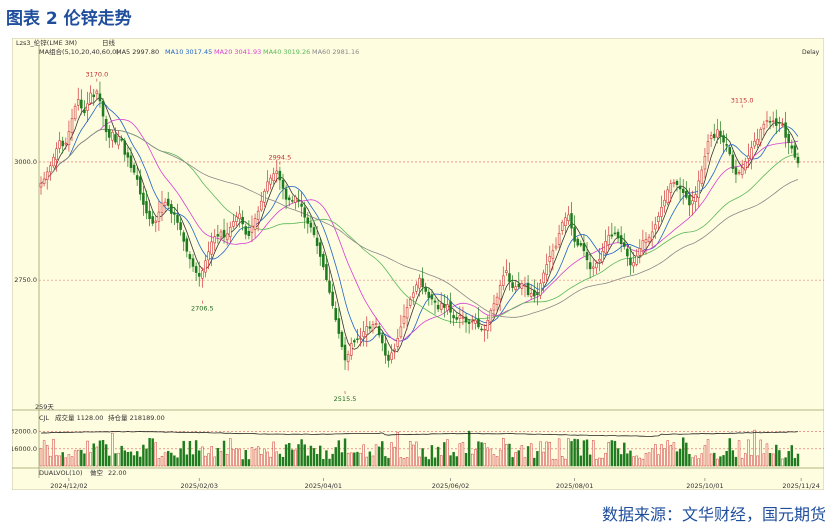  I want to click on volume-header-vol: 成交量 1128.00, so click(79, 417).